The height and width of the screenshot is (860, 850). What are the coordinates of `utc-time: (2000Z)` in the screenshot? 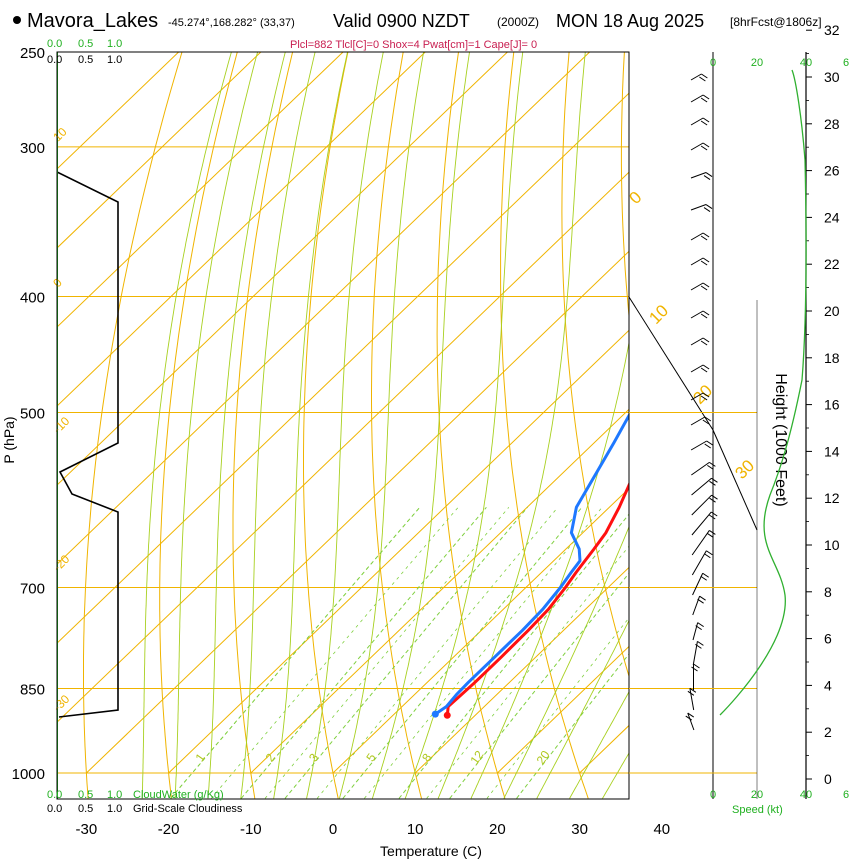 It's located at (518, 22).